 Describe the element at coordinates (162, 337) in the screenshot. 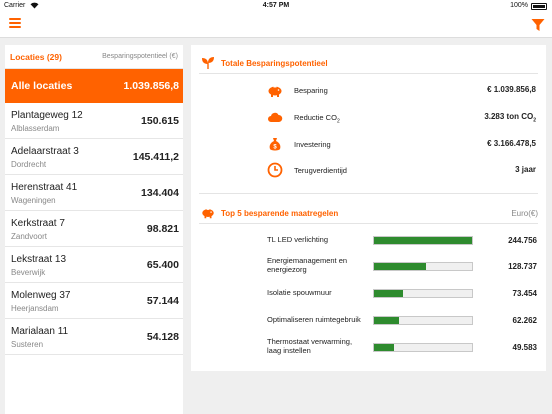

I see `location-value: 54.128` at that location.